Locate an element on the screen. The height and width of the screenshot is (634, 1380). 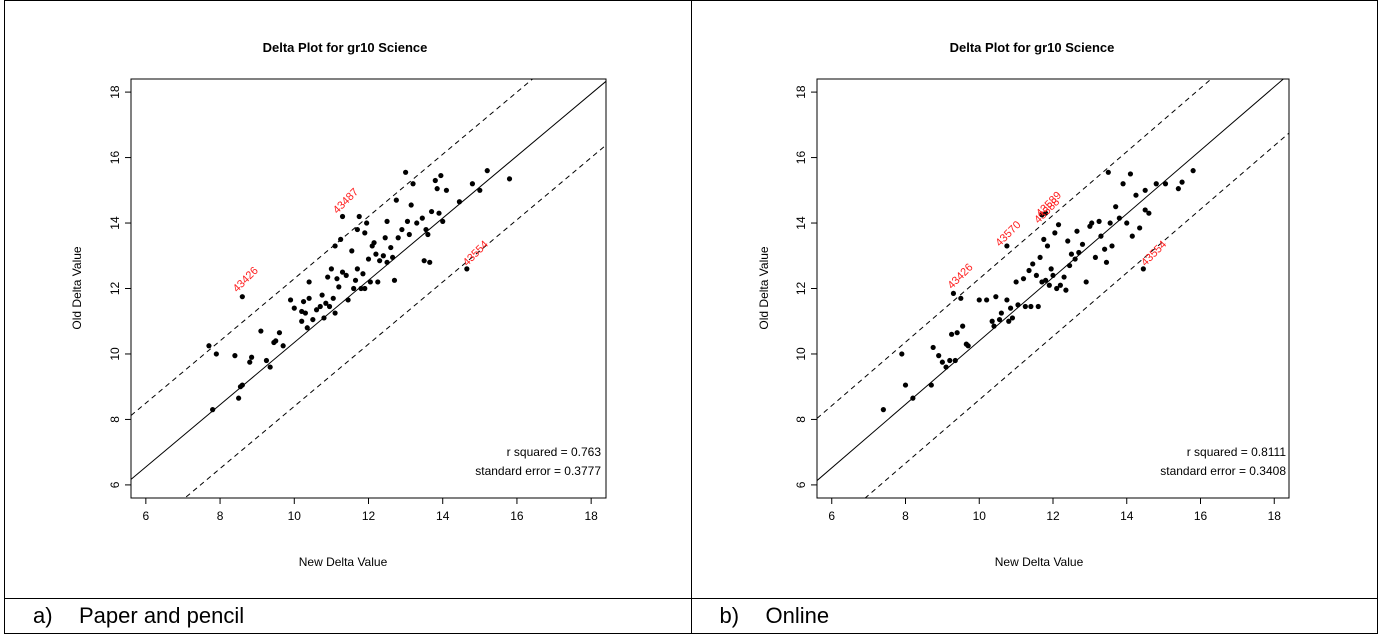
y-tick-label: 16 is located at coordinates (115, 158).